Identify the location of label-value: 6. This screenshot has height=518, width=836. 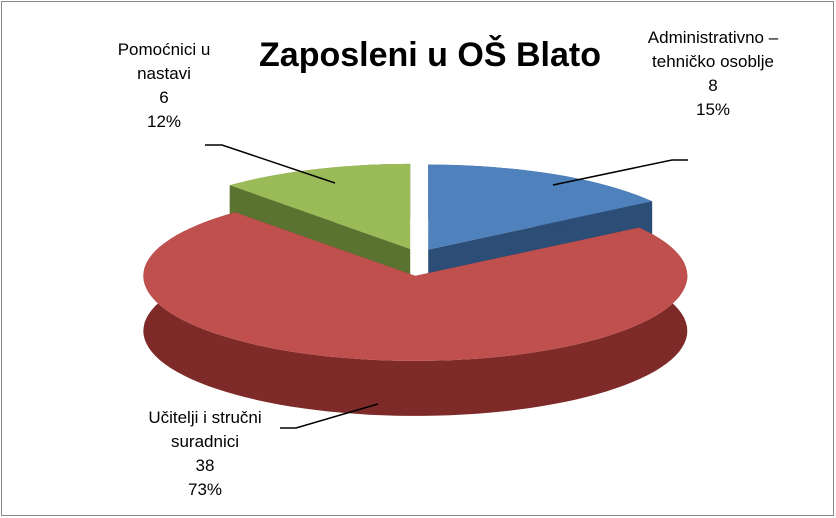
(164, 97).